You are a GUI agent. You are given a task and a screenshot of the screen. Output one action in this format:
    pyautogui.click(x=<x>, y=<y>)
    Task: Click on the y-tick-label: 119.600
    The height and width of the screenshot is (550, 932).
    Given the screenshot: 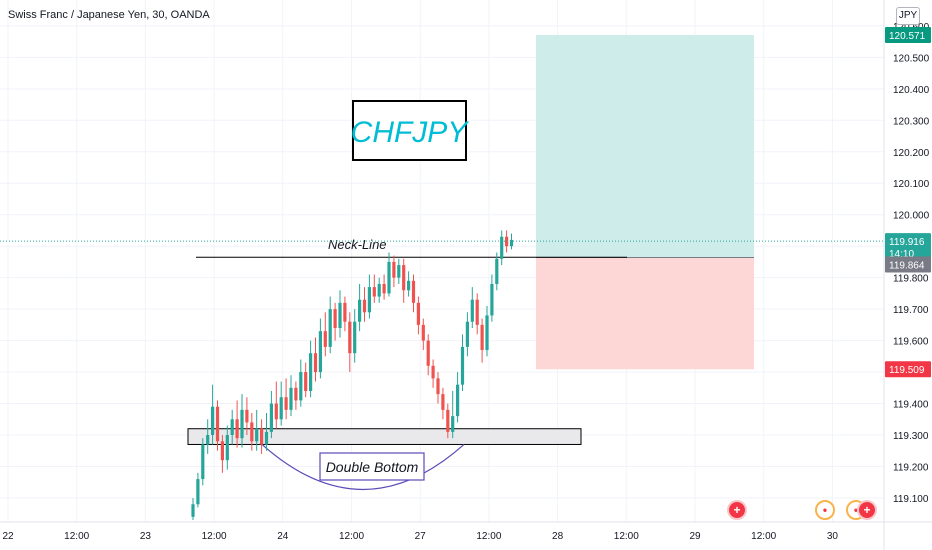 What is the action you would take?
    pyautogui.click(x=911, y=342)
    